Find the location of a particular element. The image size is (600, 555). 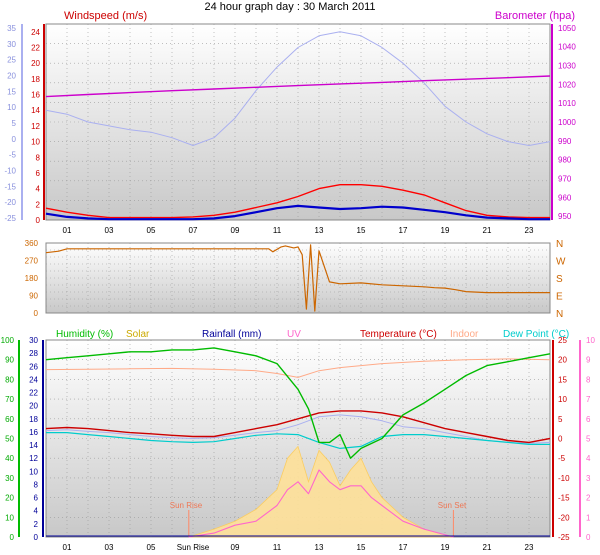

direction-axis-tick: 180 is located at coordinates (32, 278).